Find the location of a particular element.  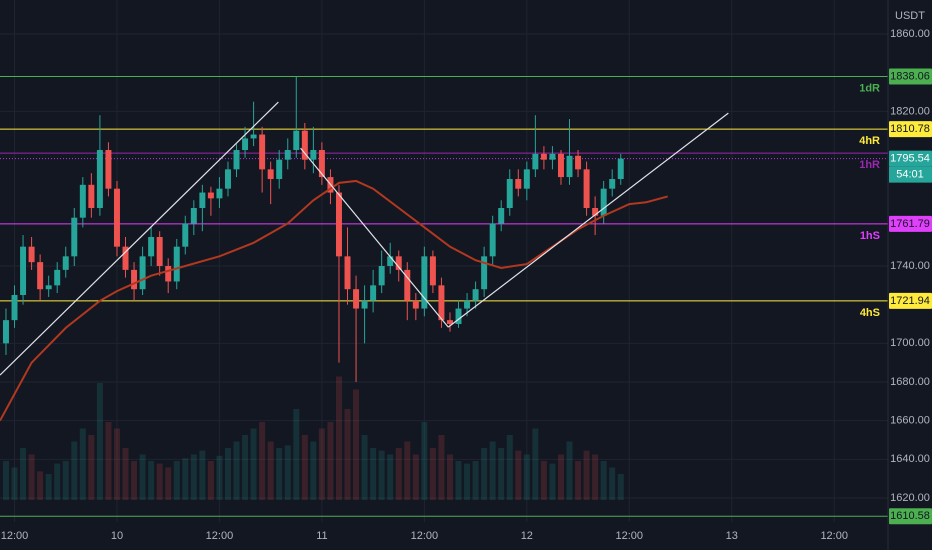

countdown-bg is located at coordinates (910, 174).